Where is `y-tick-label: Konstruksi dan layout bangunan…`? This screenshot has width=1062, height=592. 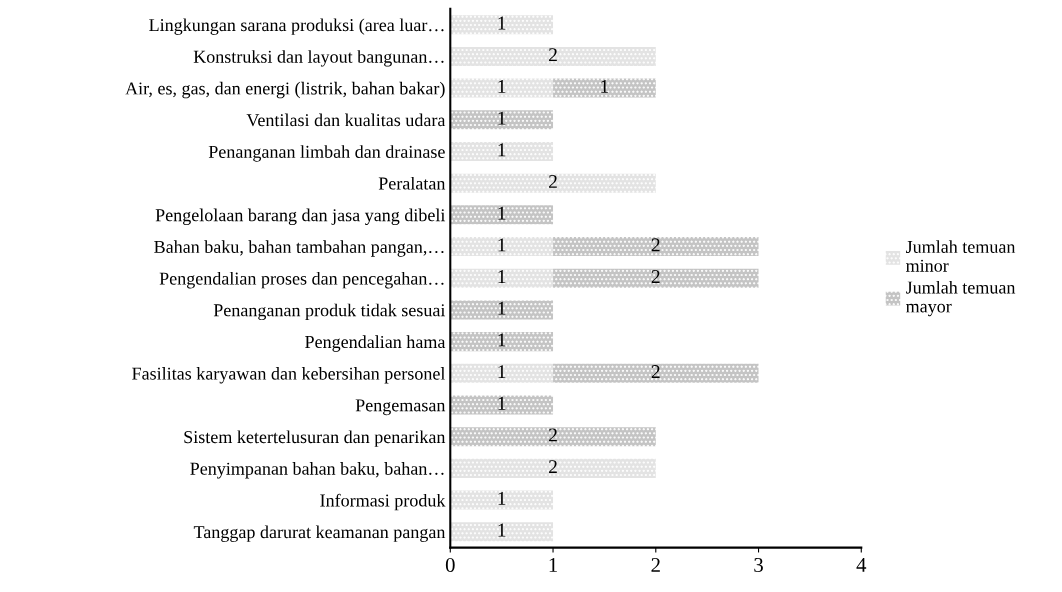
y-tick-label: Konstruksi dan layout bangunan… is located at coordinates (318, 58).